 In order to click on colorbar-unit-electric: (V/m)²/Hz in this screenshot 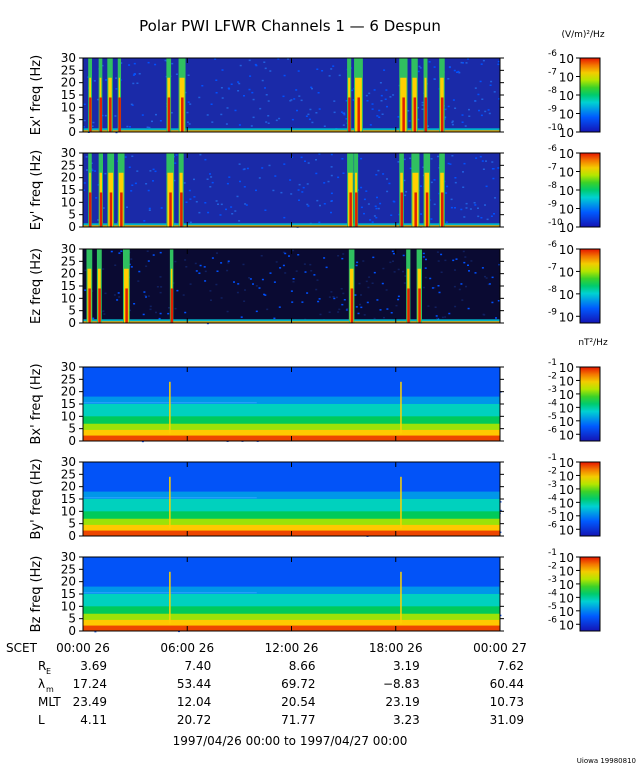, I will do `click(582, 35)`.